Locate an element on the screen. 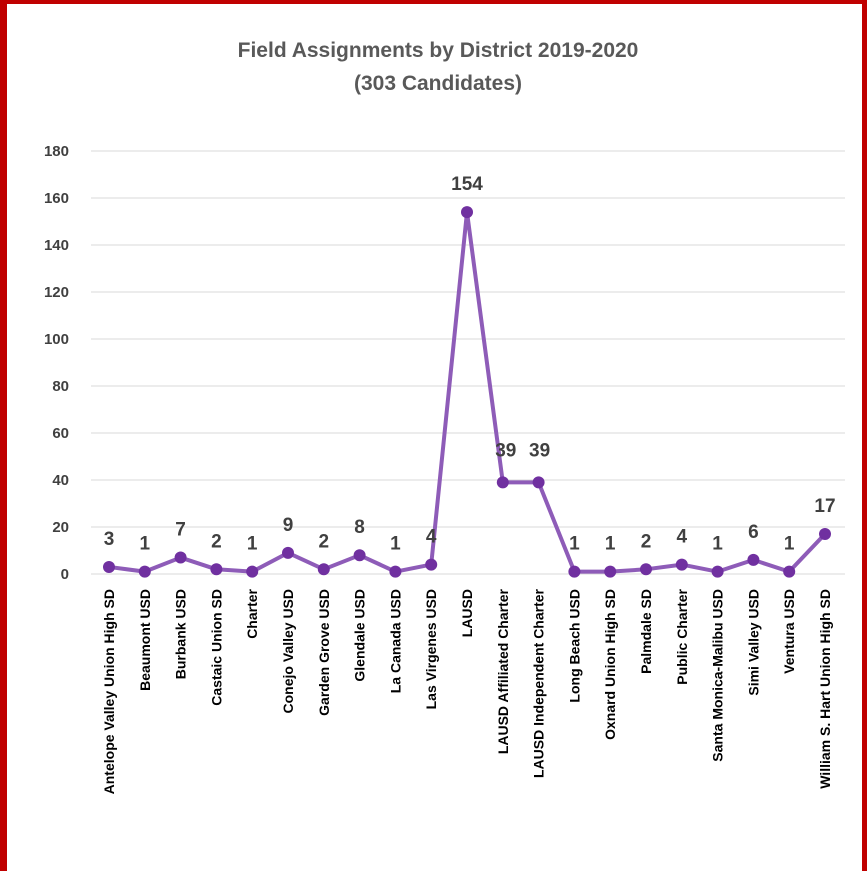 This screenshot has height=875, width=867. x-tick-label: Public Charter is located at coordinates (682, 636).